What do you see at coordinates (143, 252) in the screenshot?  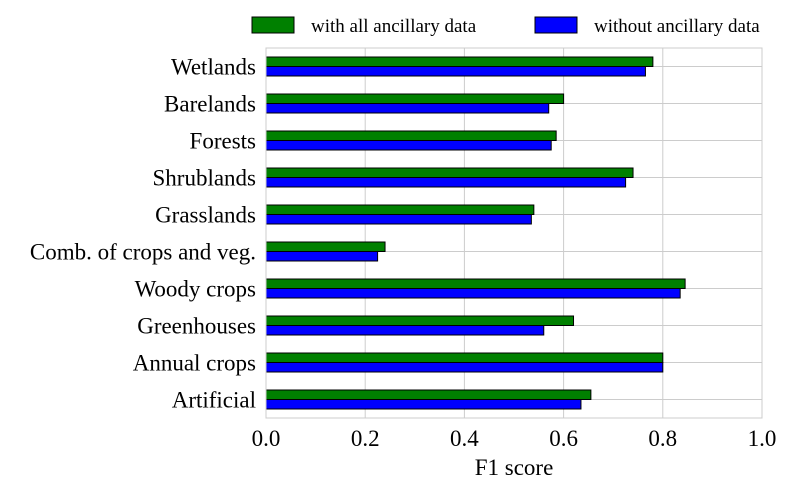 I see `category-label: Comb. of crops and veg.` at bounding box center [143, 252].